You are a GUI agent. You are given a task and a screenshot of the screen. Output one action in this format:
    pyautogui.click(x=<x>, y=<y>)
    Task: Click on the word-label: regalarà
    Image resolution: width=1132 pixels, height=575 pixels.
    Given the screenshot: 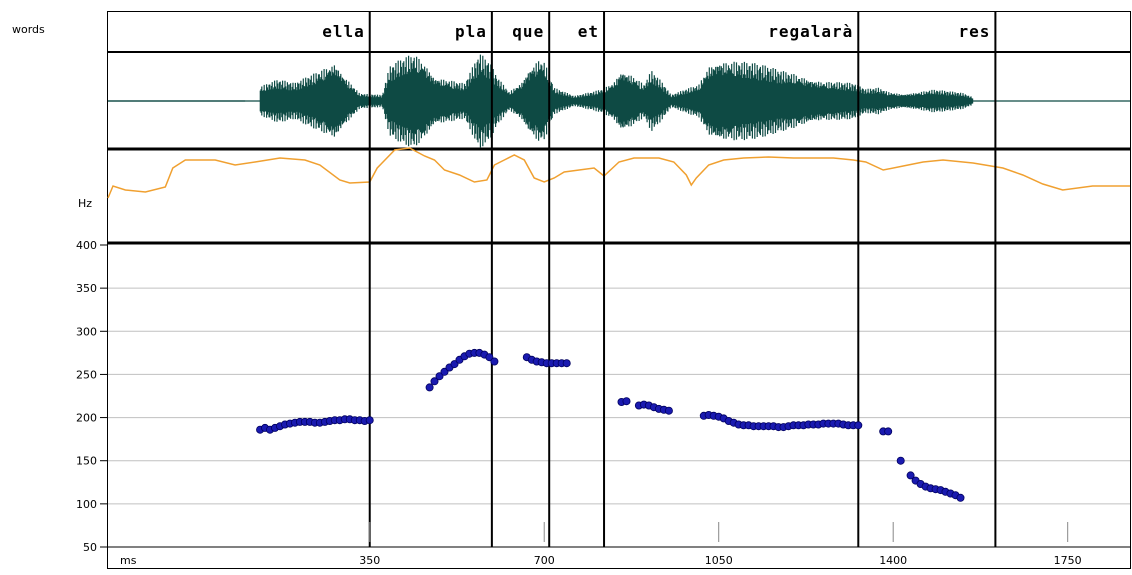 What is the action you would take?
    pyautogui.click(x=810, y=31)
    